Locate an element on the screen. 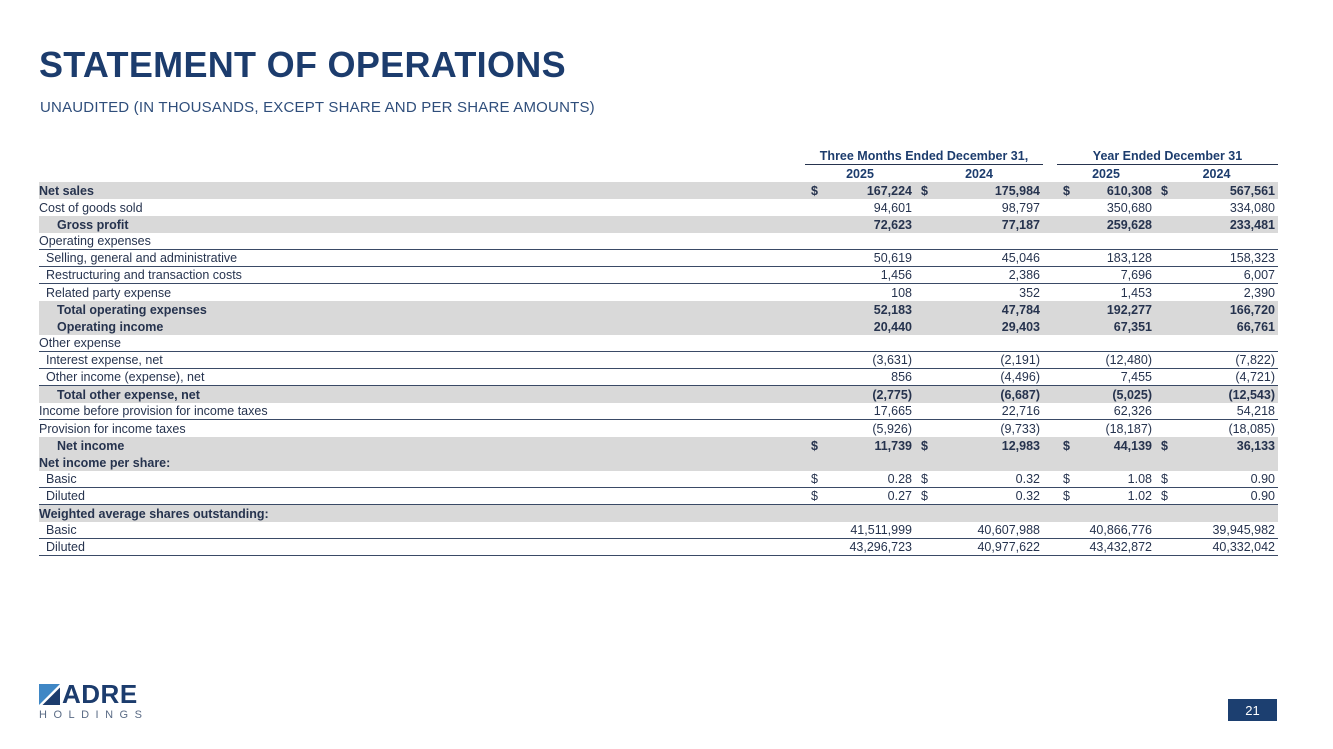 The height and width of the screenshot is (749, 1333). row-label: Gross profit is located at coordinates (93, 224).